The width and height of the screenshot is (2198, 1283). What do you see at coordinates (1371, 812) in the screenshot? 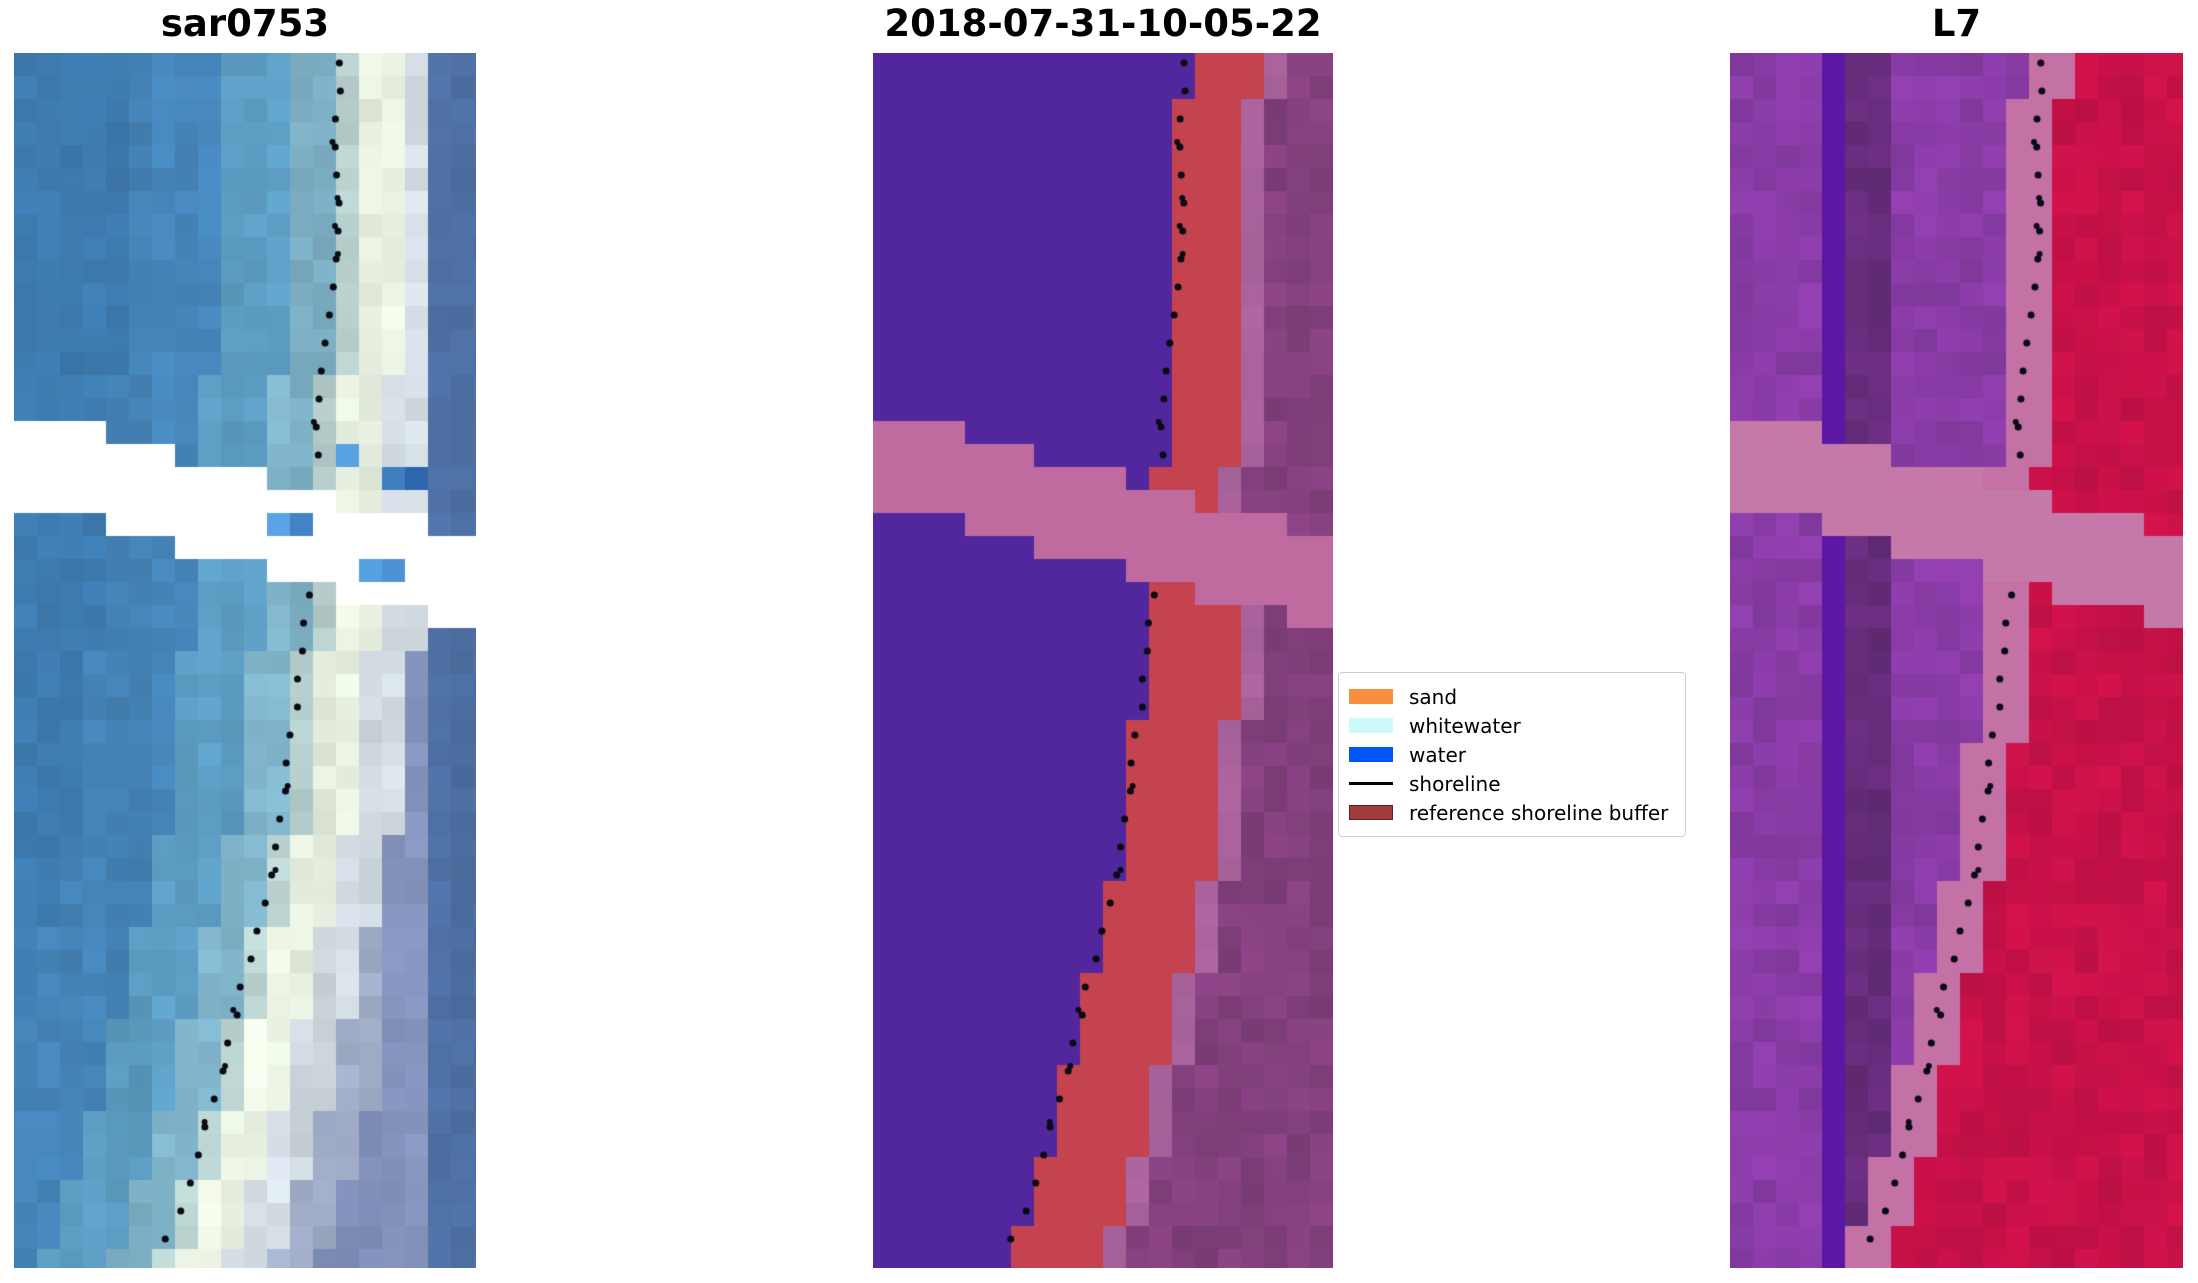
I see `legend-swatch-reference-shoreline-buffer-icon` at bounding box center [1371, 812].